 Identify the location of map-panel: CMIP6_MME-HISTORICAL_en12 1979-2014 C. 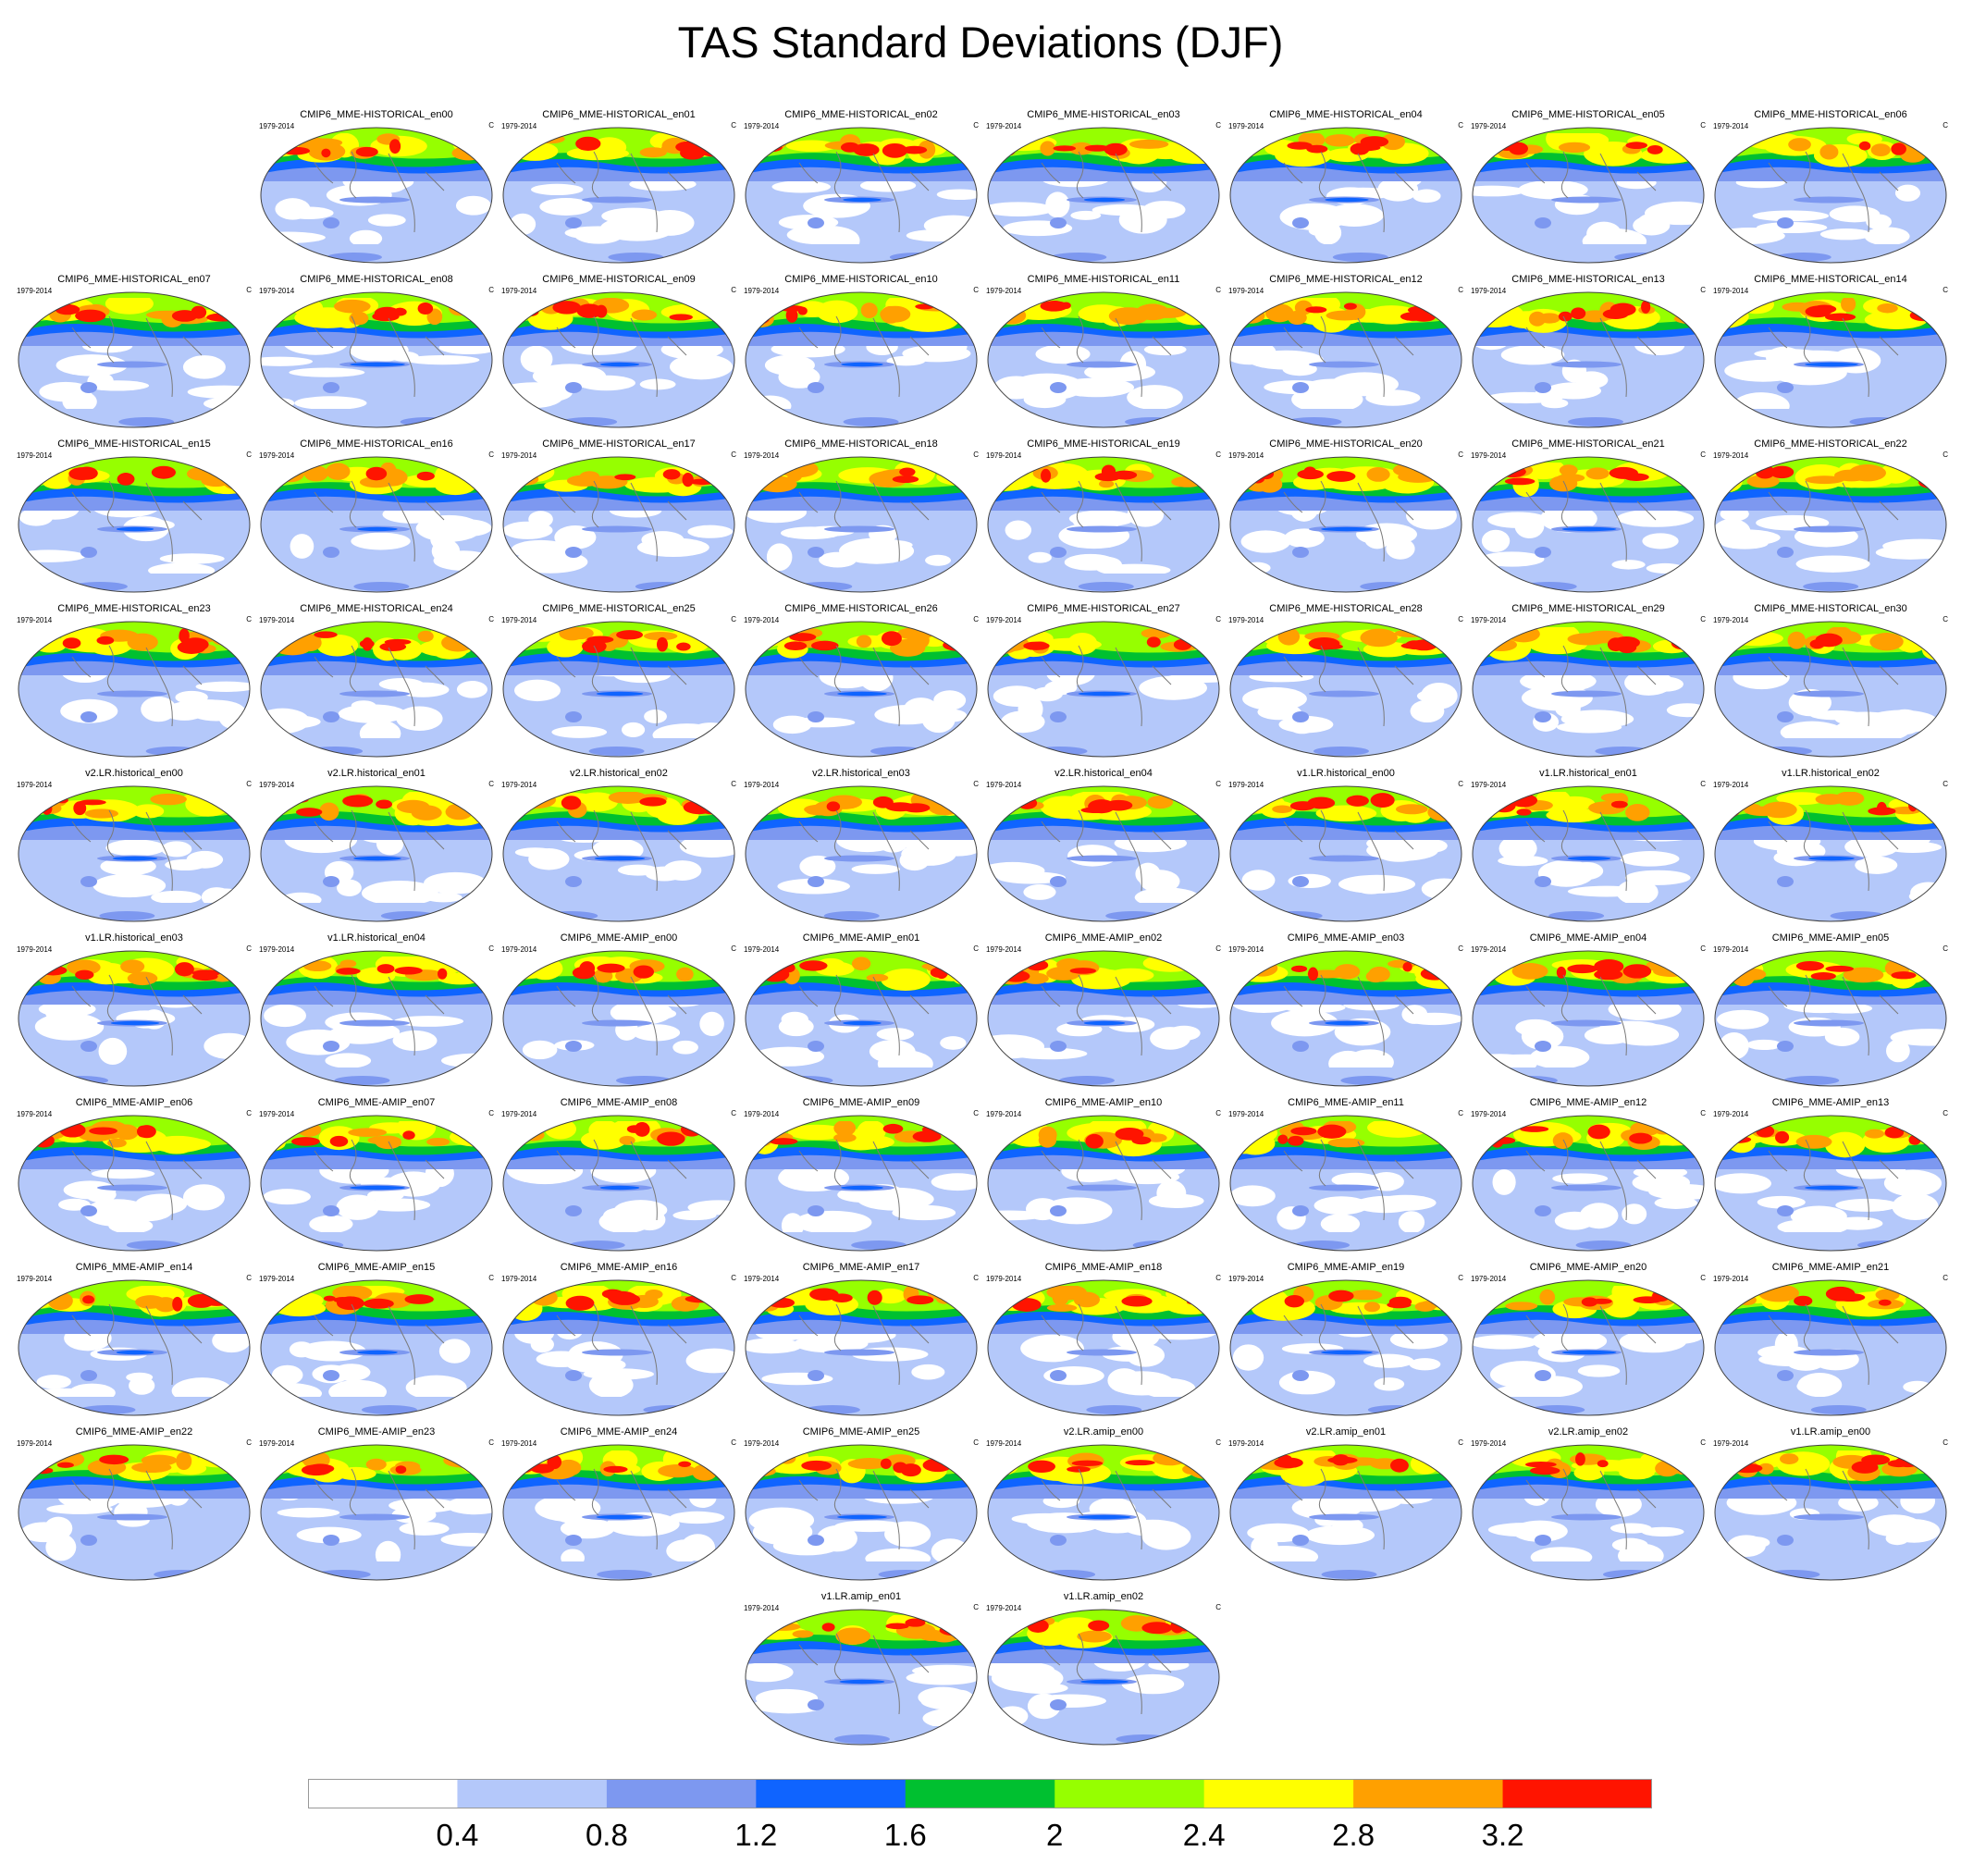
(1346, 355).